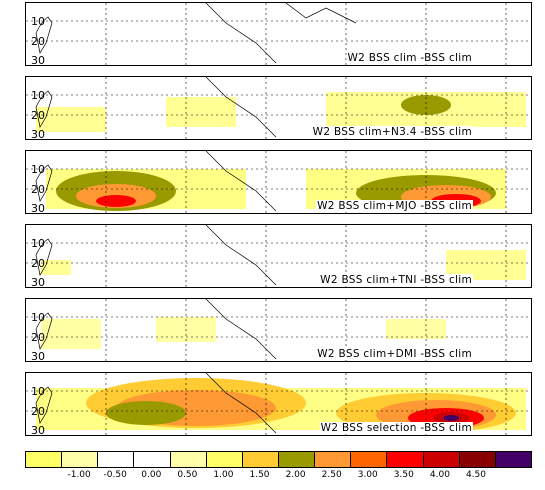 This screenshot has width=545, height=490. I want to click on panel-title: W2 BSS clim+MJO -BSS clim, so click(394, 206).